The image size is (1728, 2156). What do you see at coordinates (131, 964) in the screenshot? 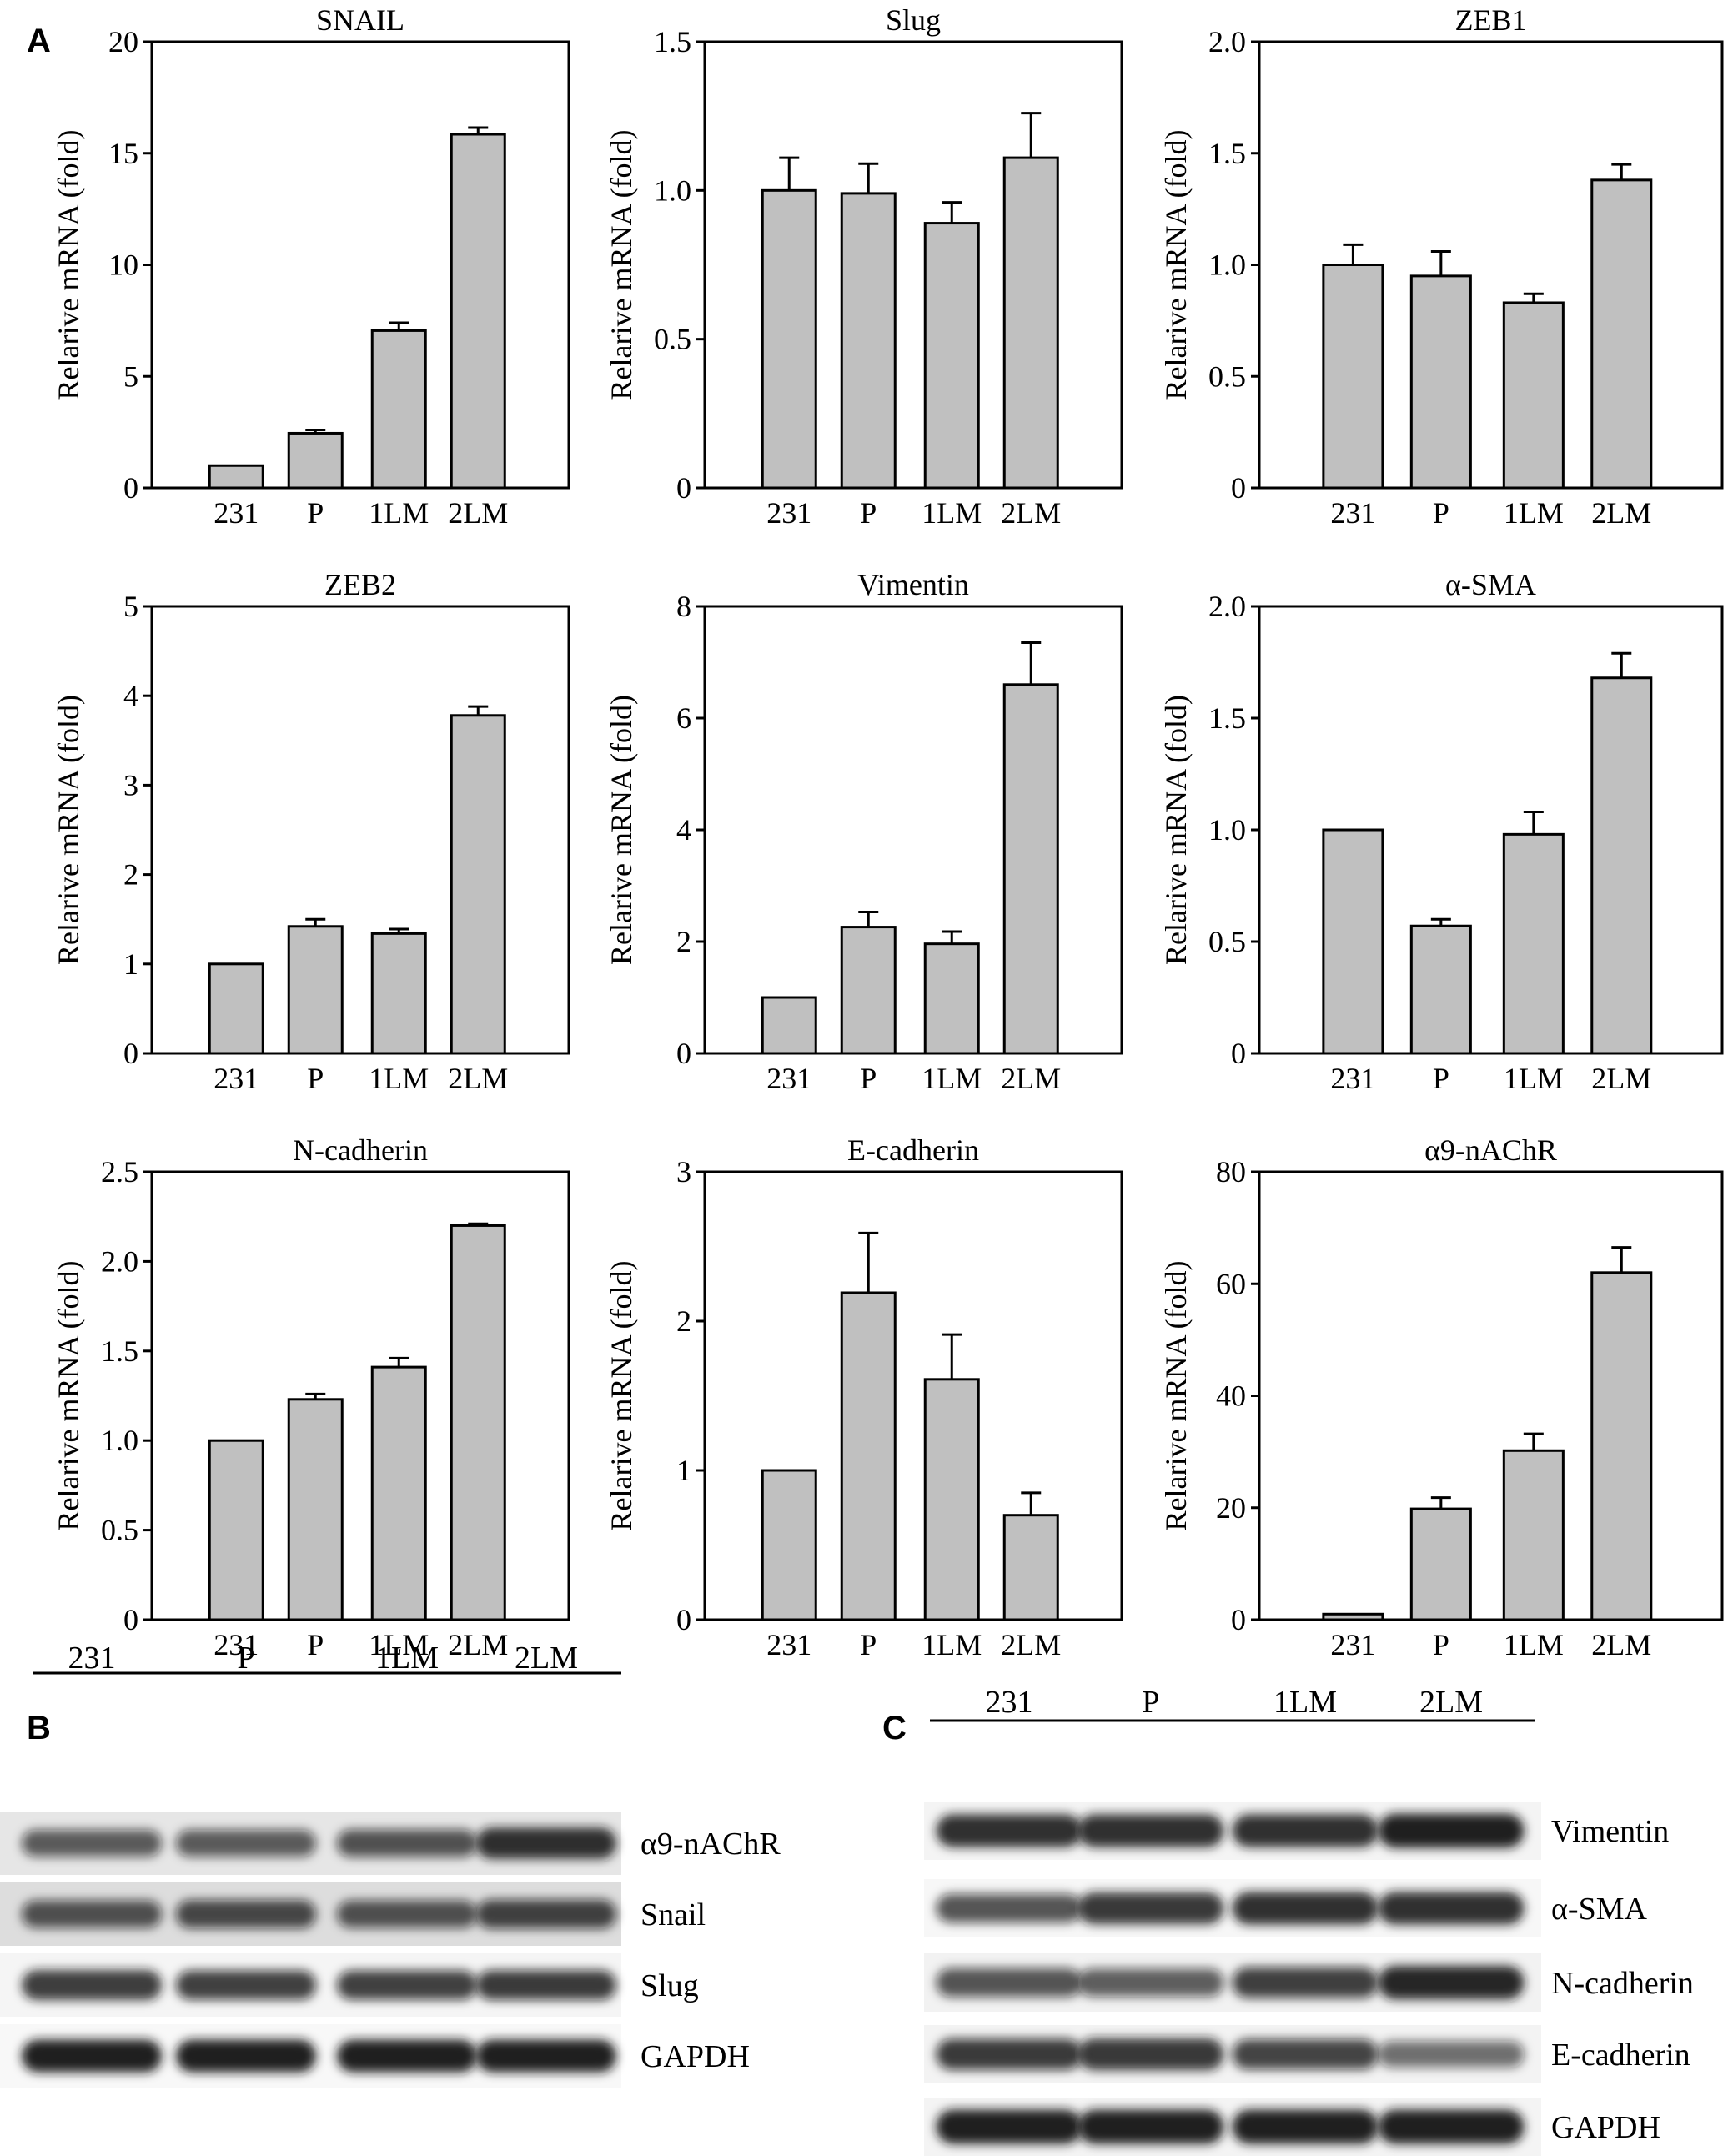
I see `y-tick-label: 1` at bounding box center [131, 964].